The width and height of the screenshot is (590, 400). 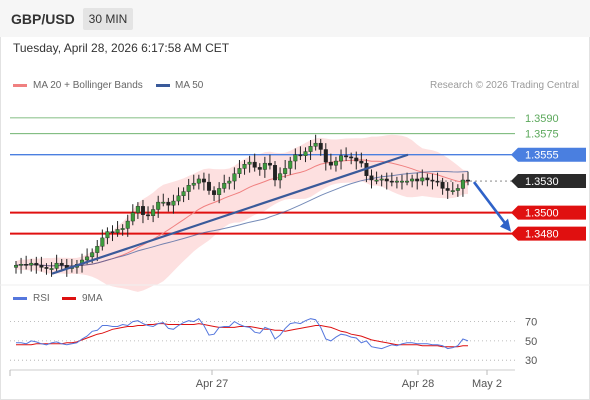 I want to click on ma9-swatch, so click(x=69, y=298).